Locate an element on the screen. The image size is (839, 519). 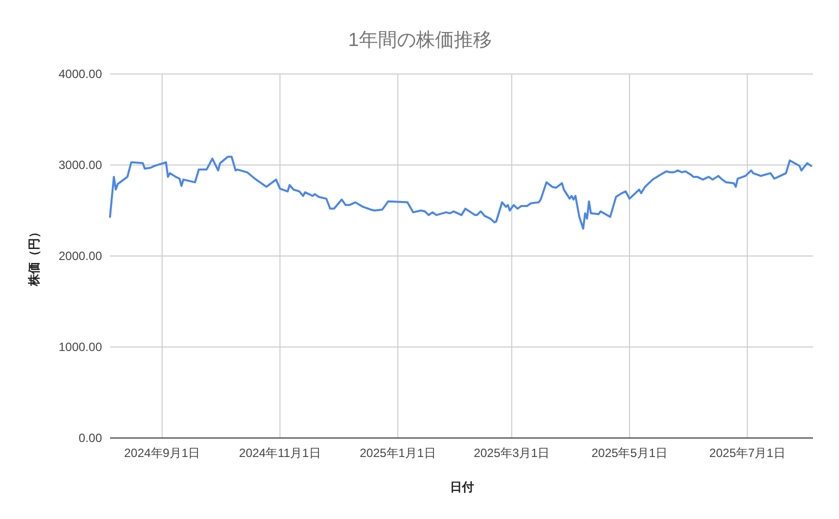
line-series is located at coordinates (460, 193).